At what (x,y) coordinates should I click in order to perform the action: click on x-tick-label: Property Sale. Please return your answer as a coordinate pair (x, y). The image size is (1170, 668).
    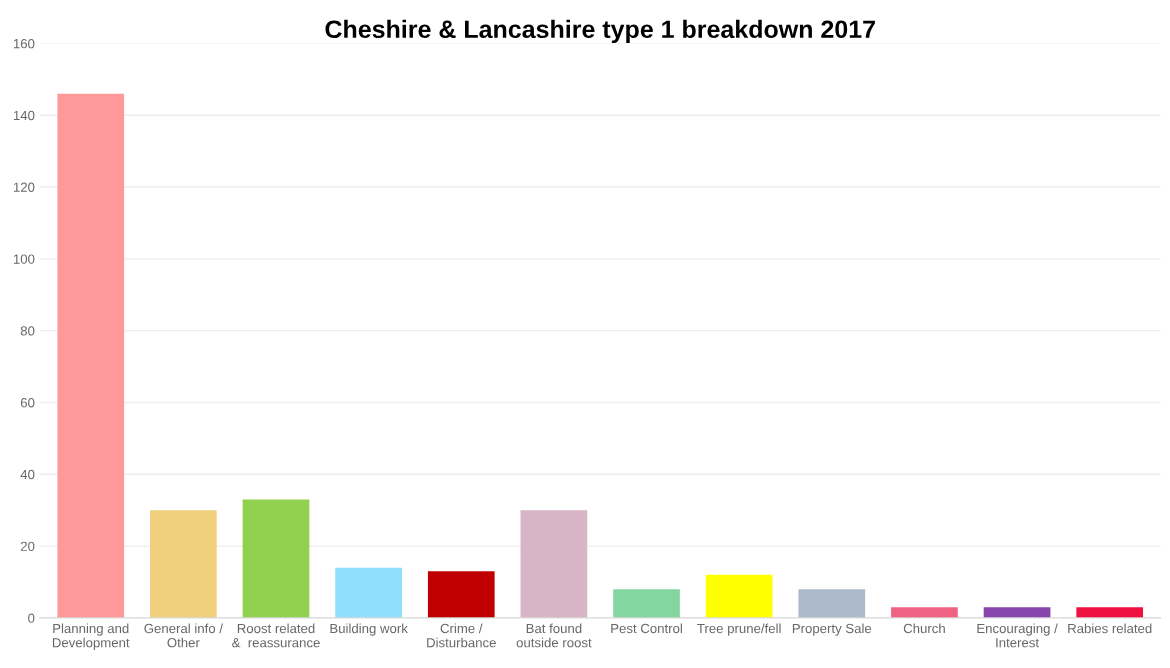
    Looking at the image, I should click on (832, 629).